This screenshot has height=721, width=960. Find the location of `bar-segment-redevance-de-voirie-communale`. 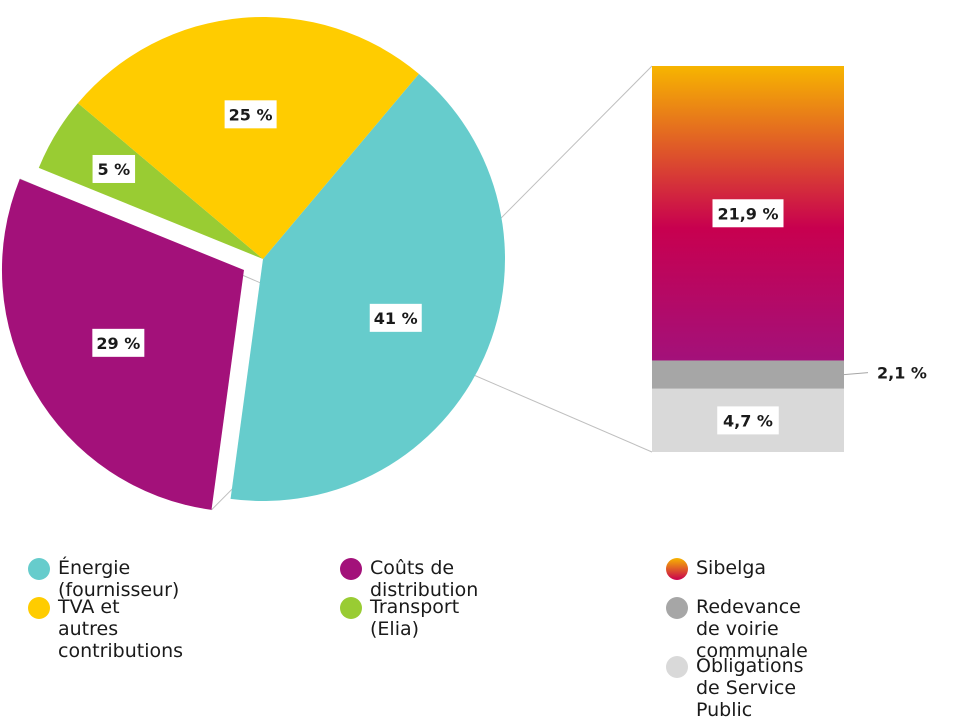

bar-segment-redevance-de-voirie-communale is located at coordinates (748, 374).